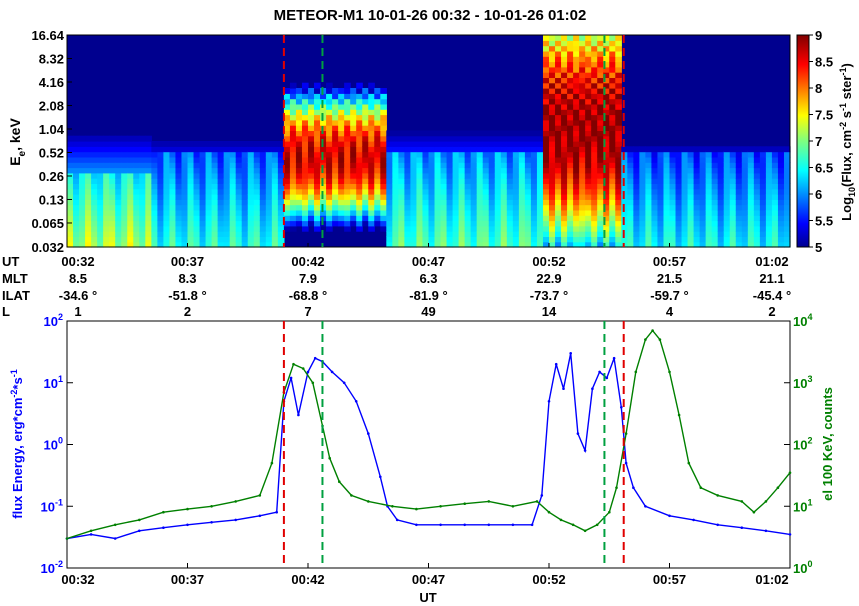  What do you see at coordinates (48, 506) in the screenshot?
I see `left-tick-base: 10` at bounding box center [48, 506].